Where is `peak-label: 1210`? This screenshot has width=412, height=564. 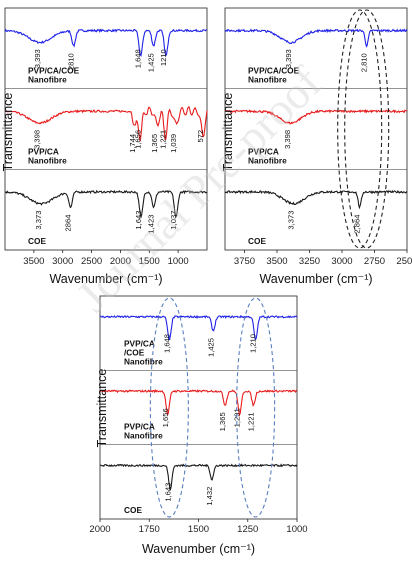 peak-label: 1210 is located at coordinates (163, 57).